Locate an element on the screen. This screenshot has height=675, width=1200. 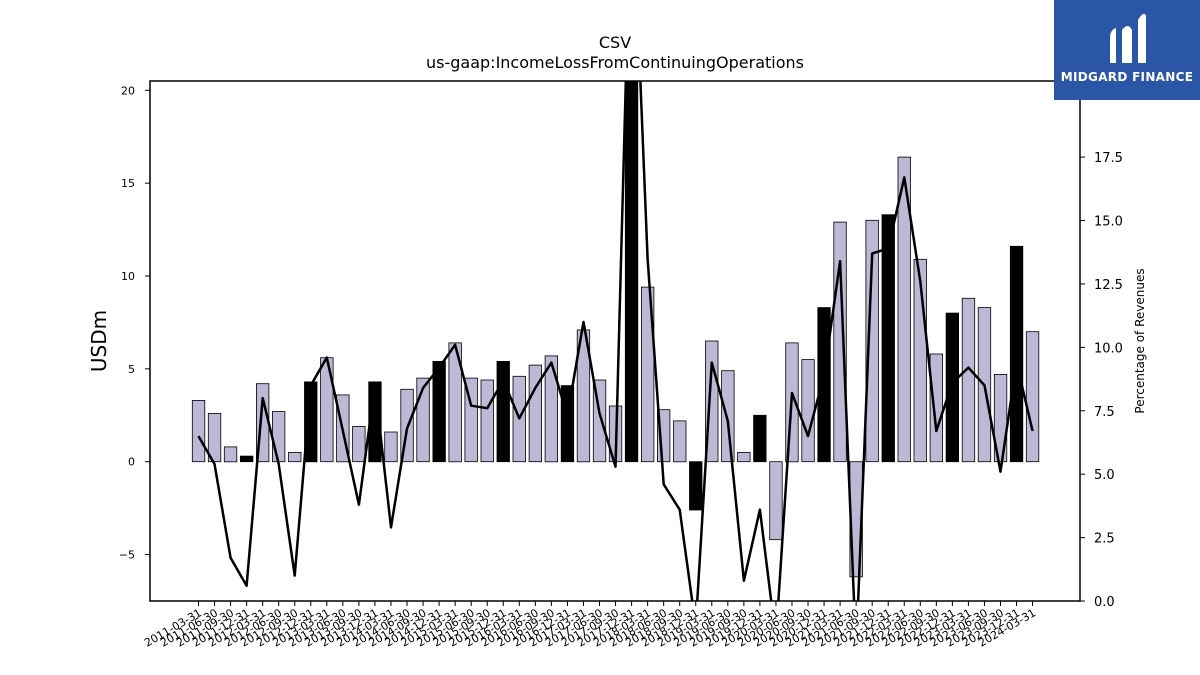
y2-tick-label: 0.0 is located at coordinates (1104, 602).